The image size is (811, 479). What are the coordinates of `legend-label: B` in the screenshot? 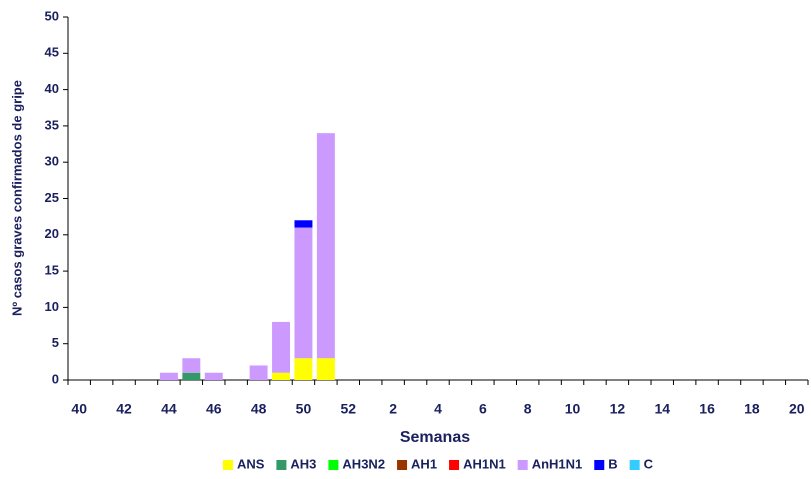 It's located at (612, 463).